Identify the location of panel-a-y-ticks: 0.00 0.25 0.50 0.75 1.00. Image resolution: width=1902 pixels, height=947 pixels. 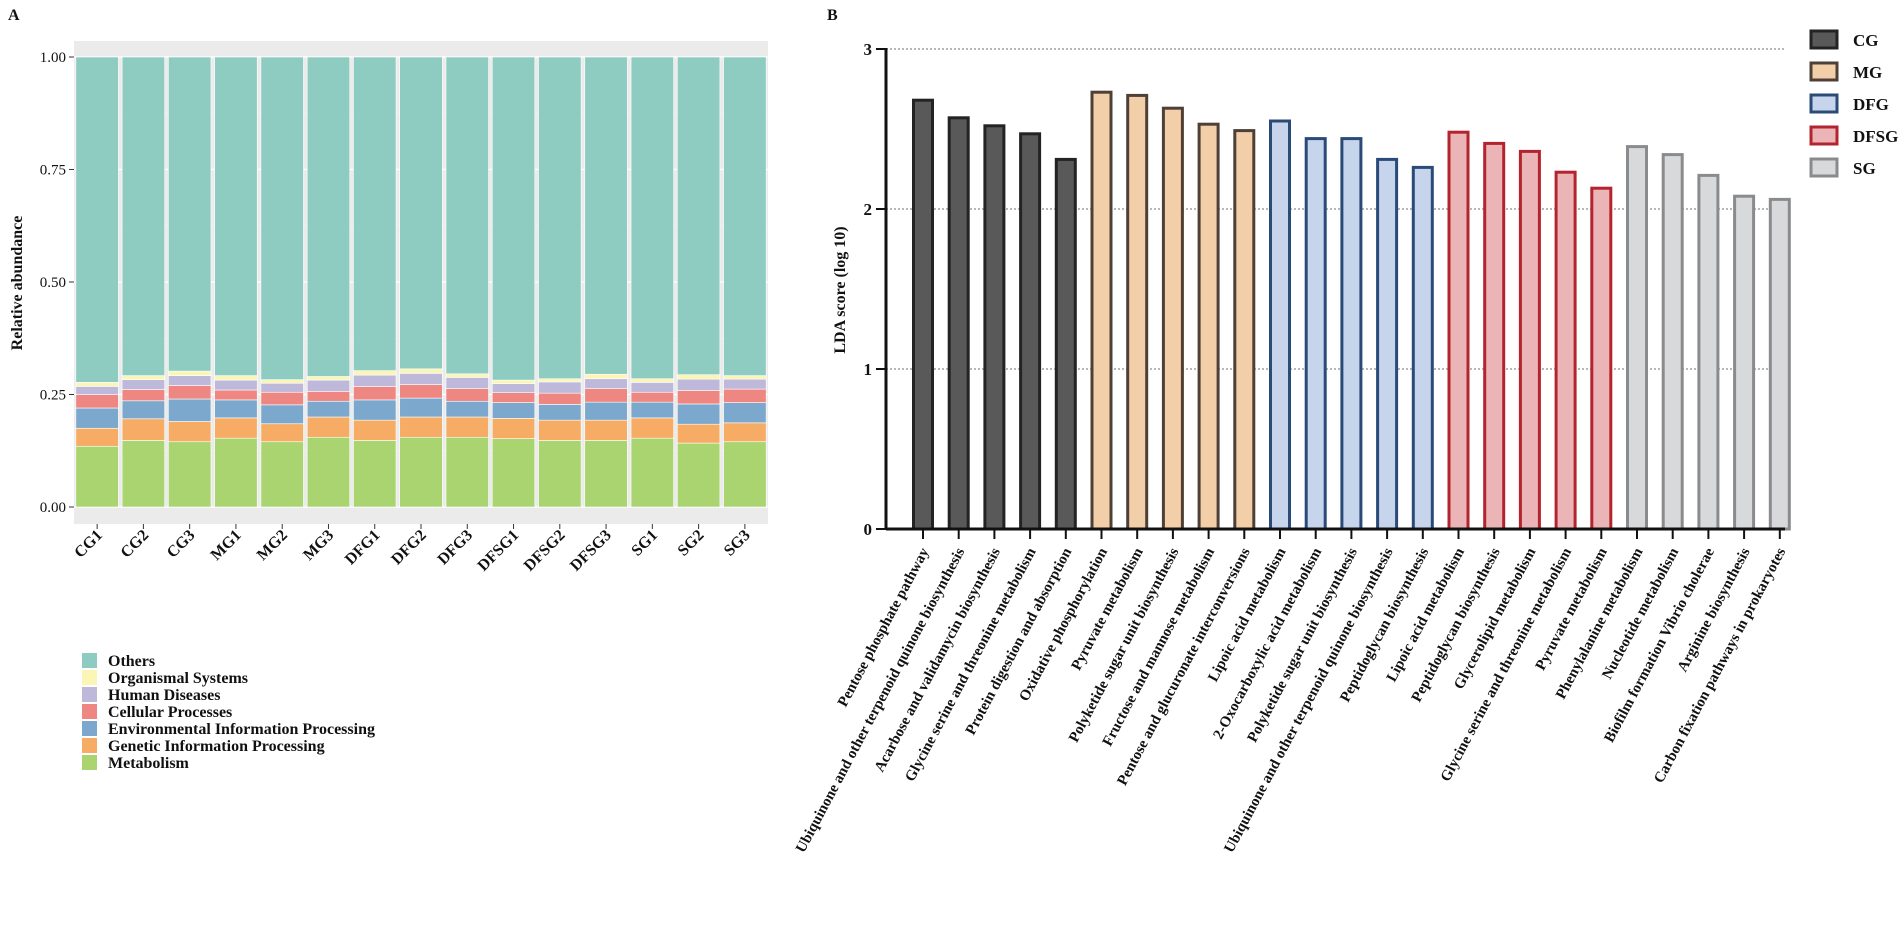
(57, 283).